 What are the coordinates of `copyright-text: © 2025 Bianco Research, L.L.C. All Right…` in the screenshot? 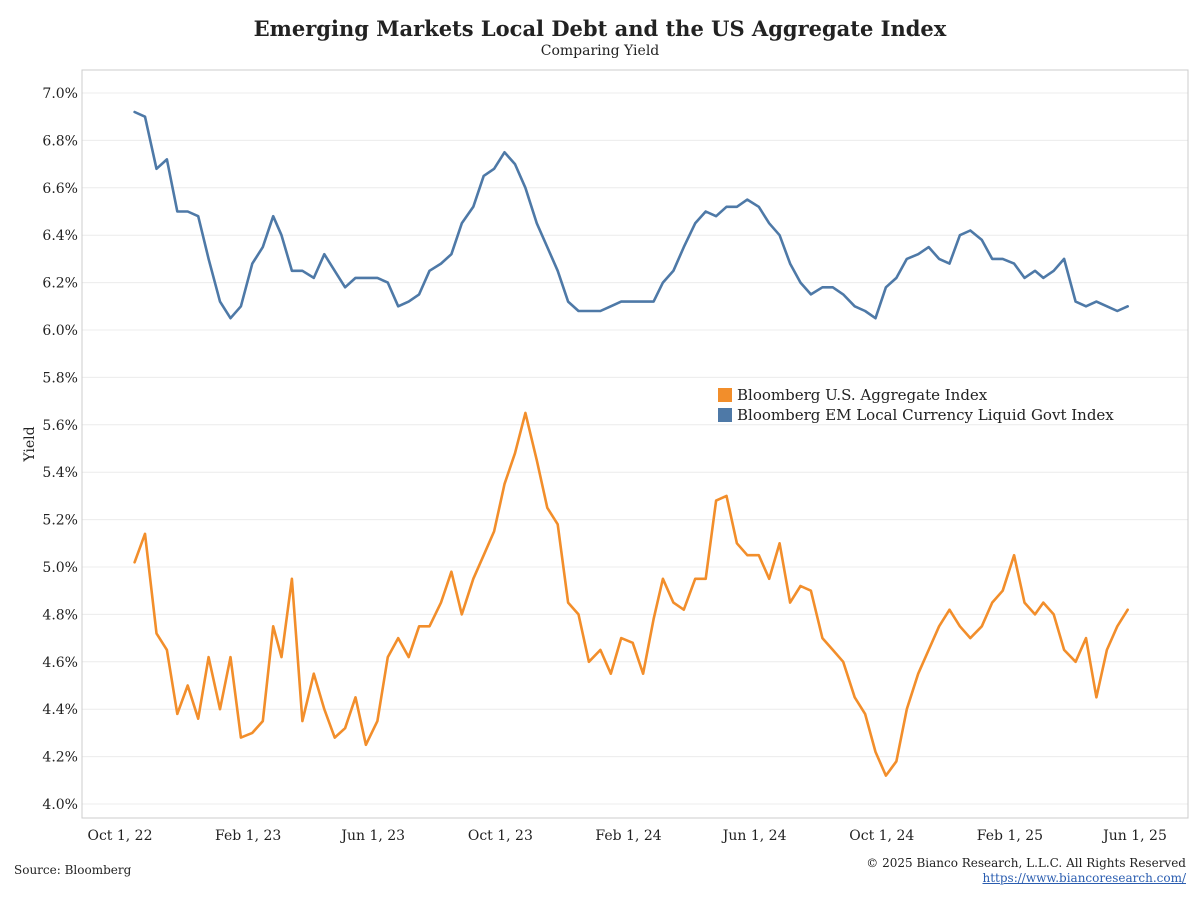 It's located at (1026, 863).